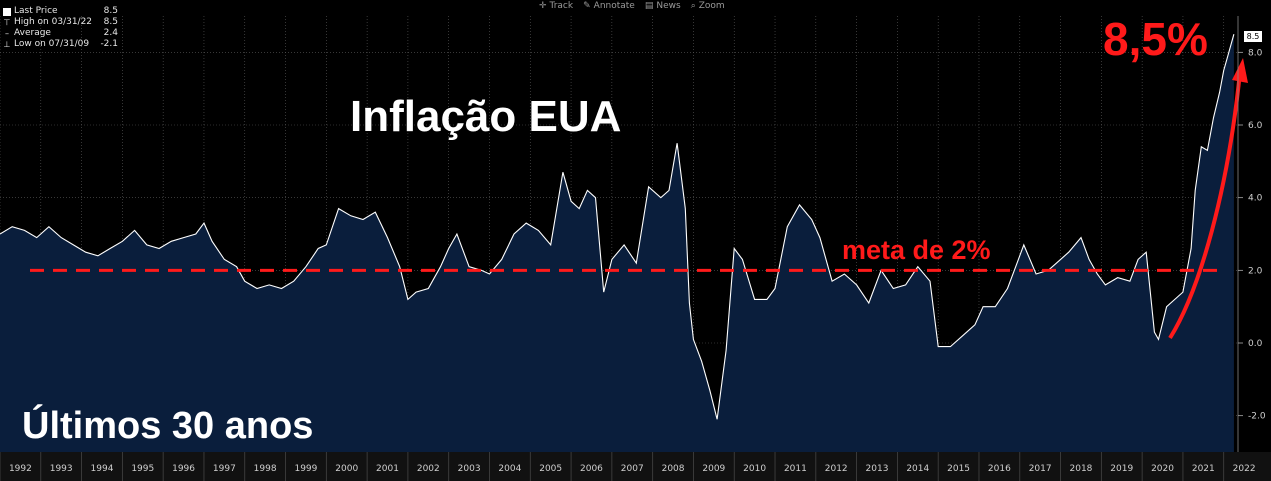 This screenshot has width=1271, height=481. I want to click on magnifier-icon: ⌕, so click(693, 6).